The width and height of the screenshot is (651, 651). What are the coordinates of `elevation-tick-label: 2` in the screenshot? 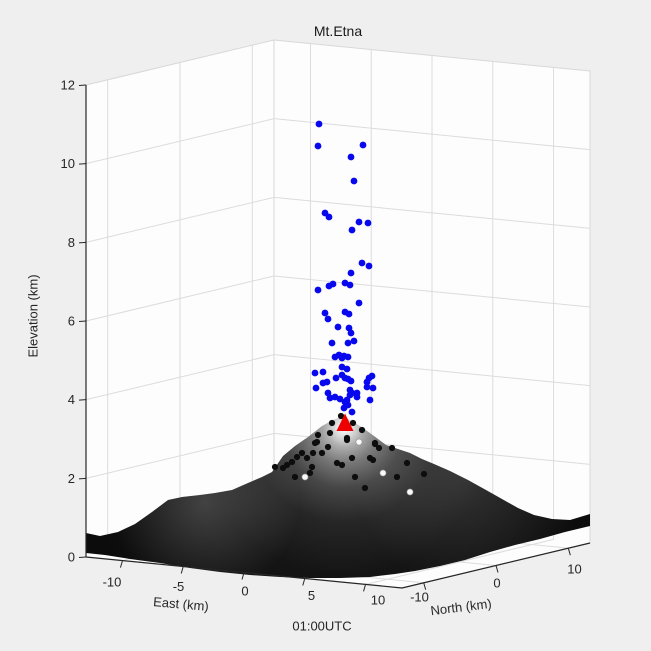 It's located at (71, 478).